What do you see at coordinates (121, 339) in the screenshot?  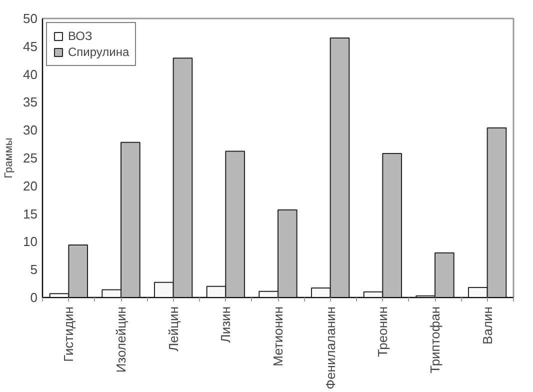 I see `x-tick-label: Изолейцин` at bounding box center [121, 339].